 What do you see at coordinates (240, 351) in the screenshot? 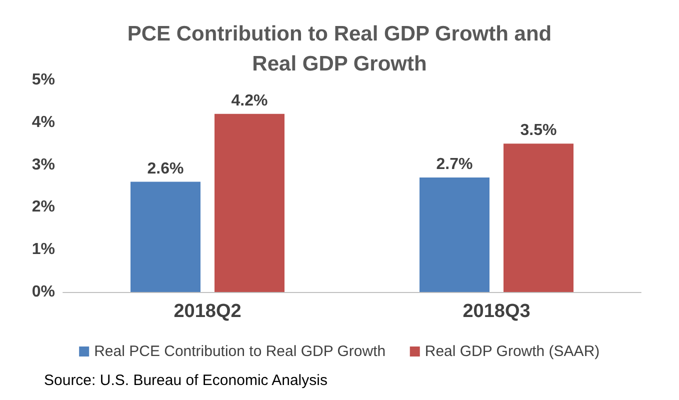
I see `legend-label: Real PCE Contribution to Real GDP Growth` at bounding box center [240, 351].